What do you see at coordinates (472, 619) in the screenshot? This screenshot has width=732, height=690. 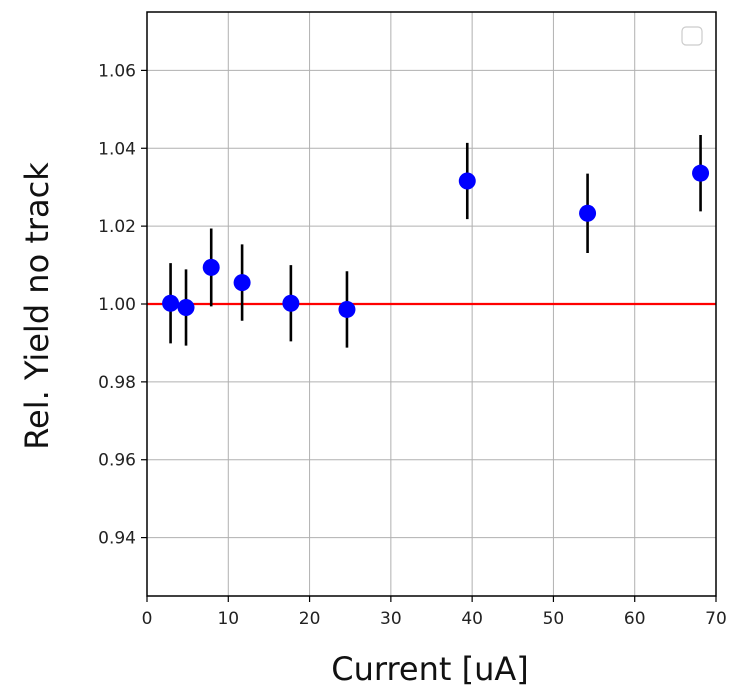 I see `x-tick-label: 40` at bounding box center [472, 619].